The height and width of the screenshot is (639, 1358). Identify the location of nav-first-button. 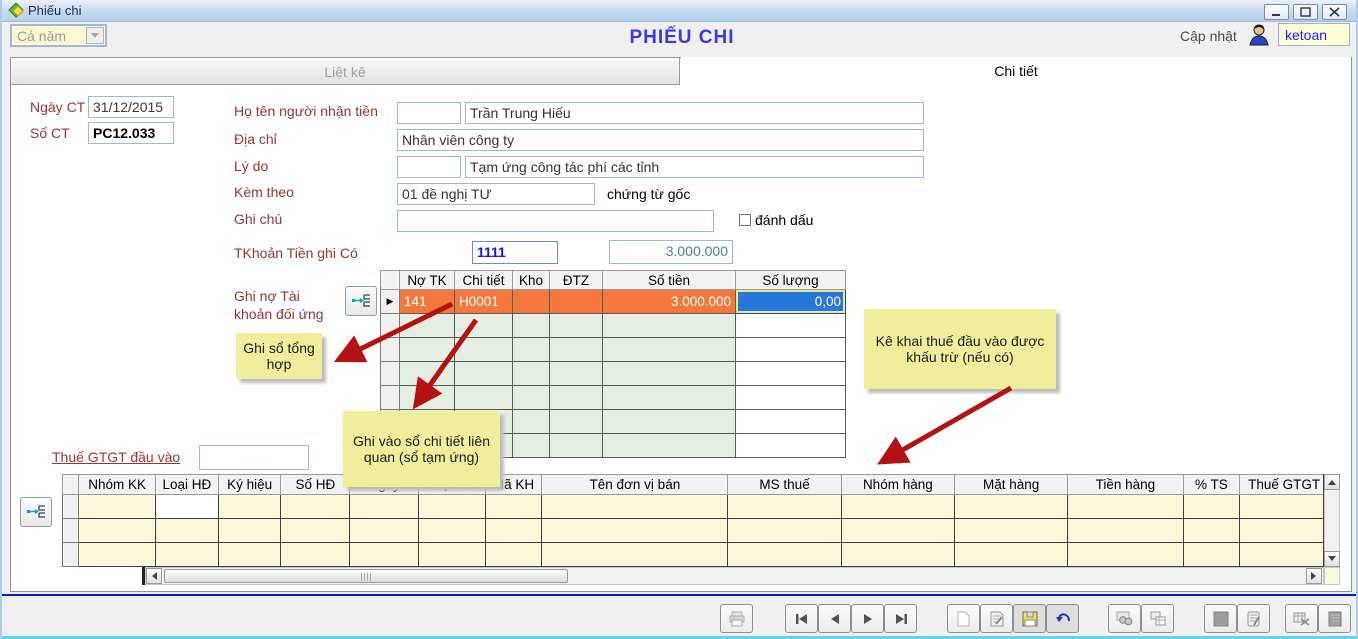
(801, 618).